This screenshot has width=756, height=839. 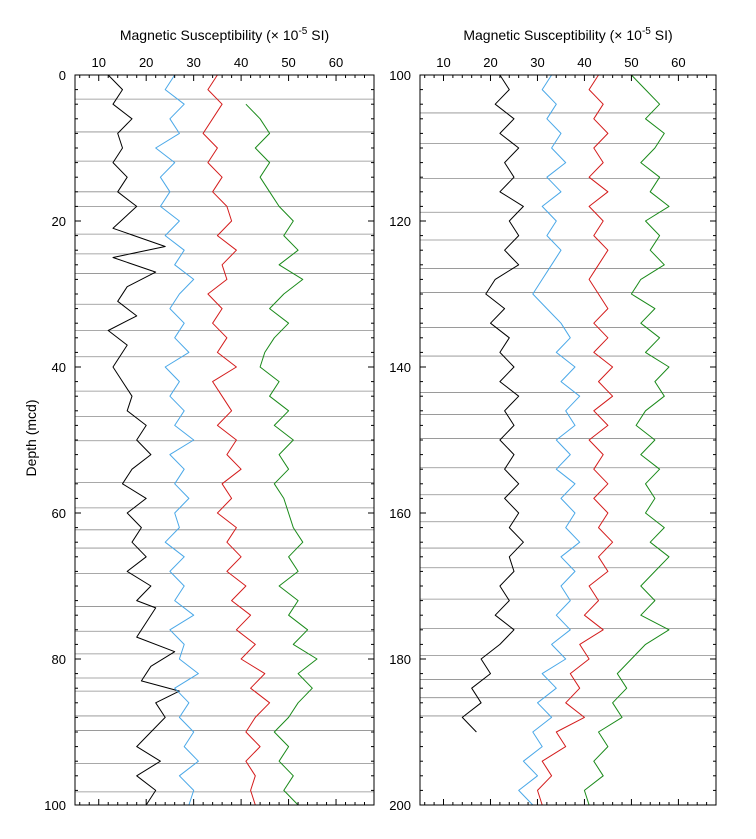 I want to click on y-tick-label: 0, so click(x=62, y=75).